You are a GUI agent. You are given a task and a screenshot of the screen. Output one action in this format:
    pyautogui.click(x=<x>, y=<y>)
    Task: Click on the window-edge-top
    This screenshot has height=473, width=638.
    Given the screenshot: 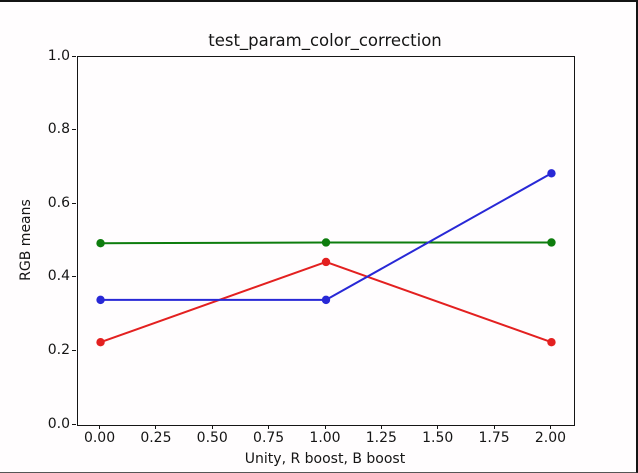 What is the action you would take?
    pyautogui.click(x=319, y=1)
    